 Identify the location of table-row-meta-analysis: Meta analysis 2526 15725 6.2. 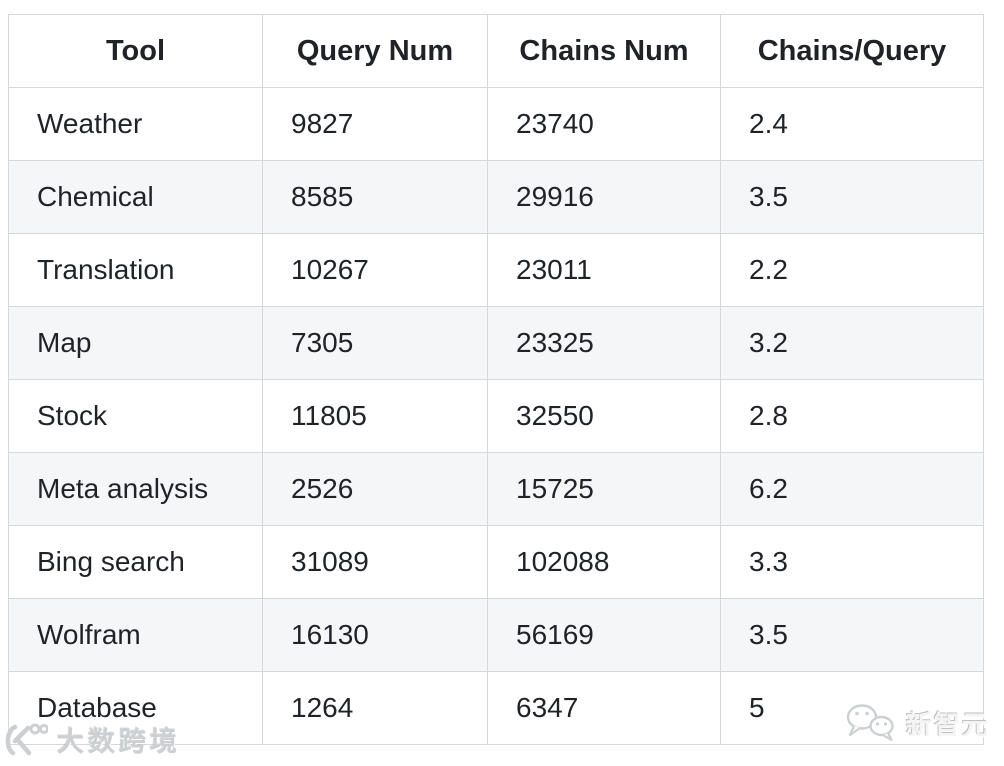
(496, 489).